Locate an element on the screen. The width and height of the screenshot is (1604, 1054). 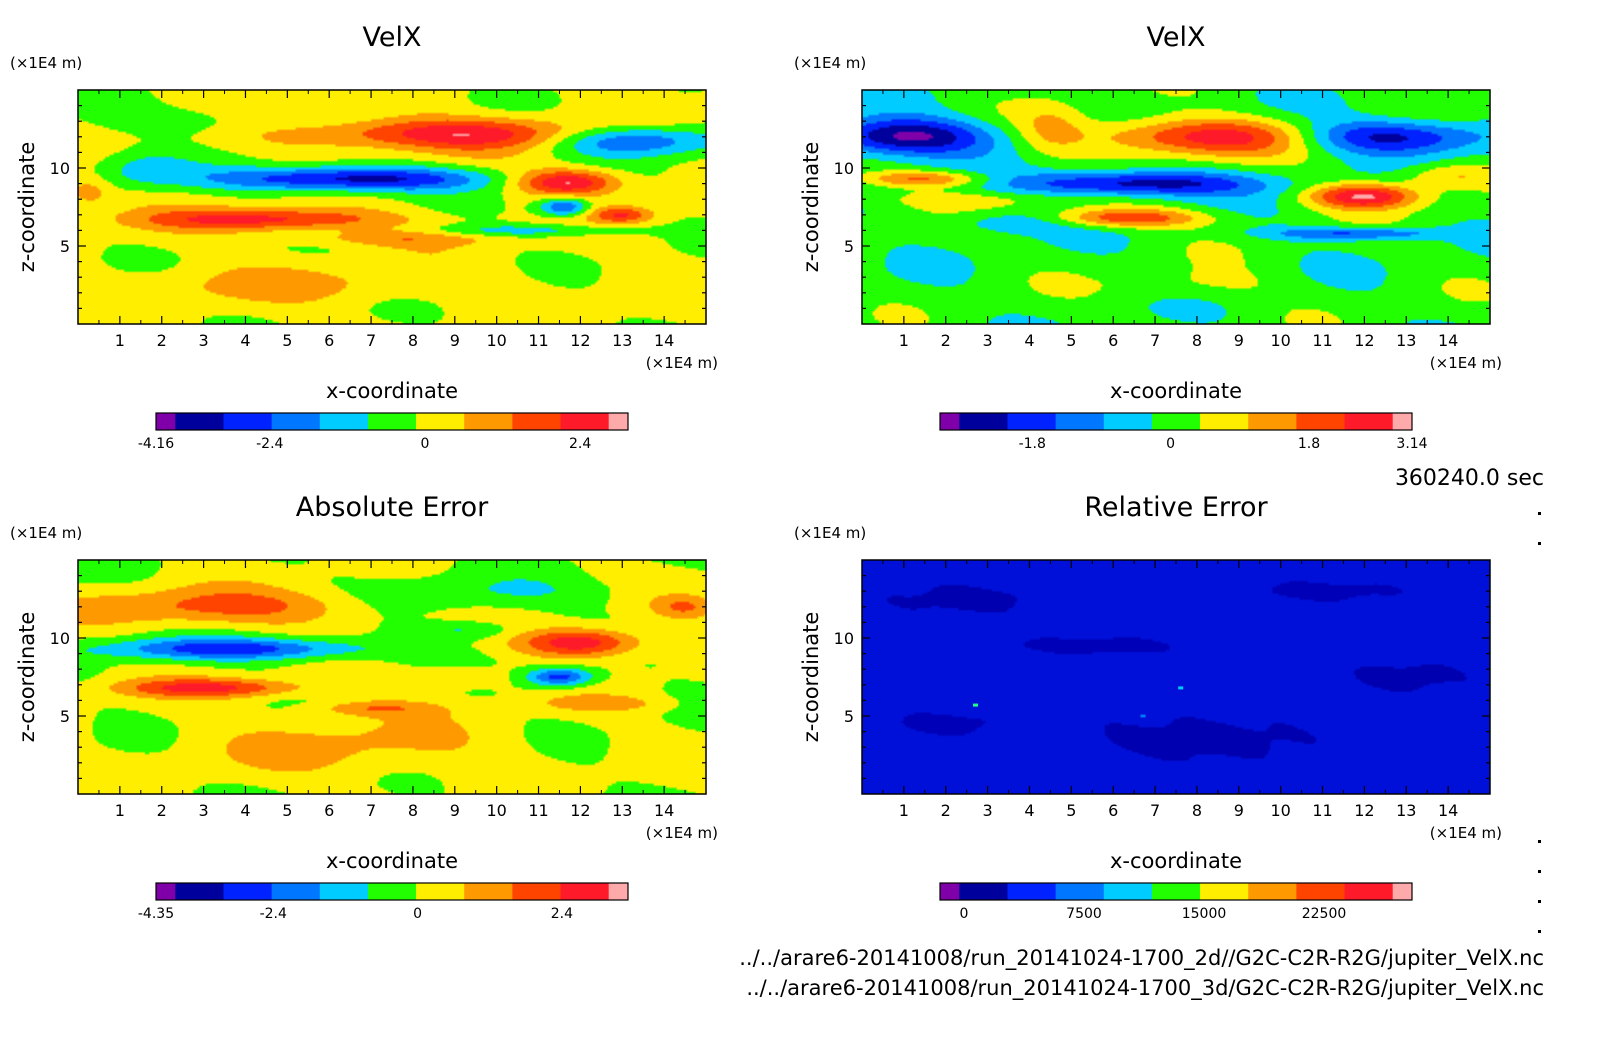
chart-title: Relative Error is located at coordinates (1176, 507).